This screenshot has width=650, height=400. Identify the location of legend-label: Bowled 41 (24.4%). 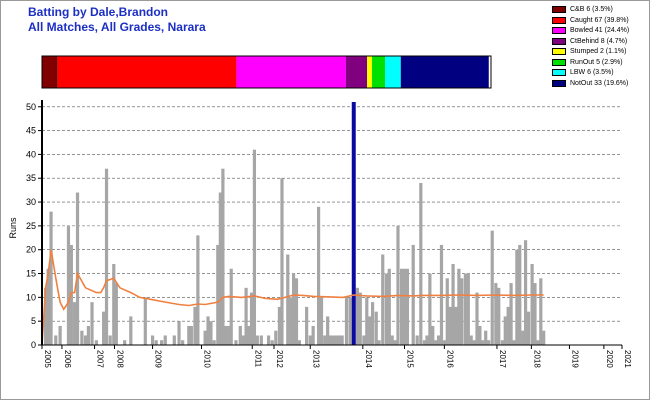
(600, 30).